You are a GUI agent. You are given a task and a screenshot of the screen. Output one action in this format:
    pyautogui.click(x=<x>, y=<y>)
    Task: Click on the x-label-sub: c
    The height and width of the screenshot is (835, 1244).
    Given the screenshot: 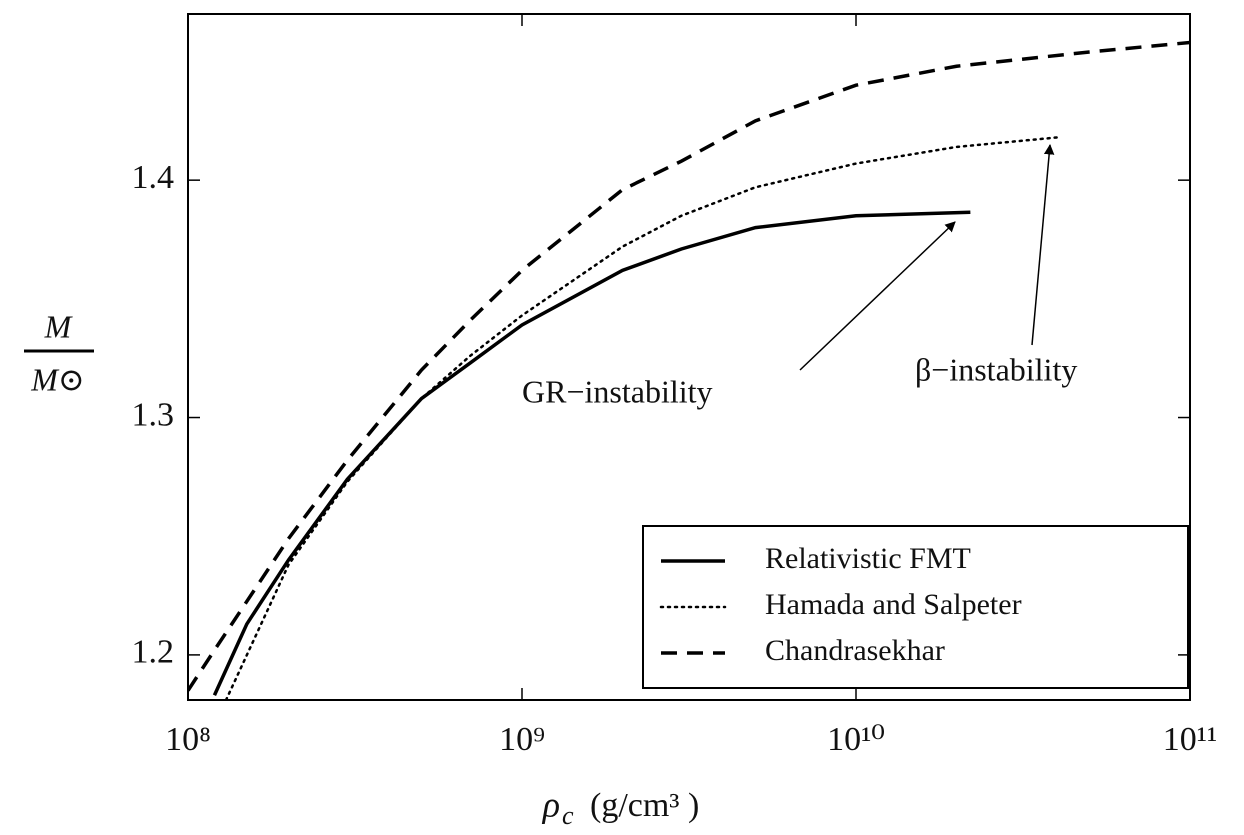 What is the action you would take?
    pyautogui.click(x=568, y=815)
    